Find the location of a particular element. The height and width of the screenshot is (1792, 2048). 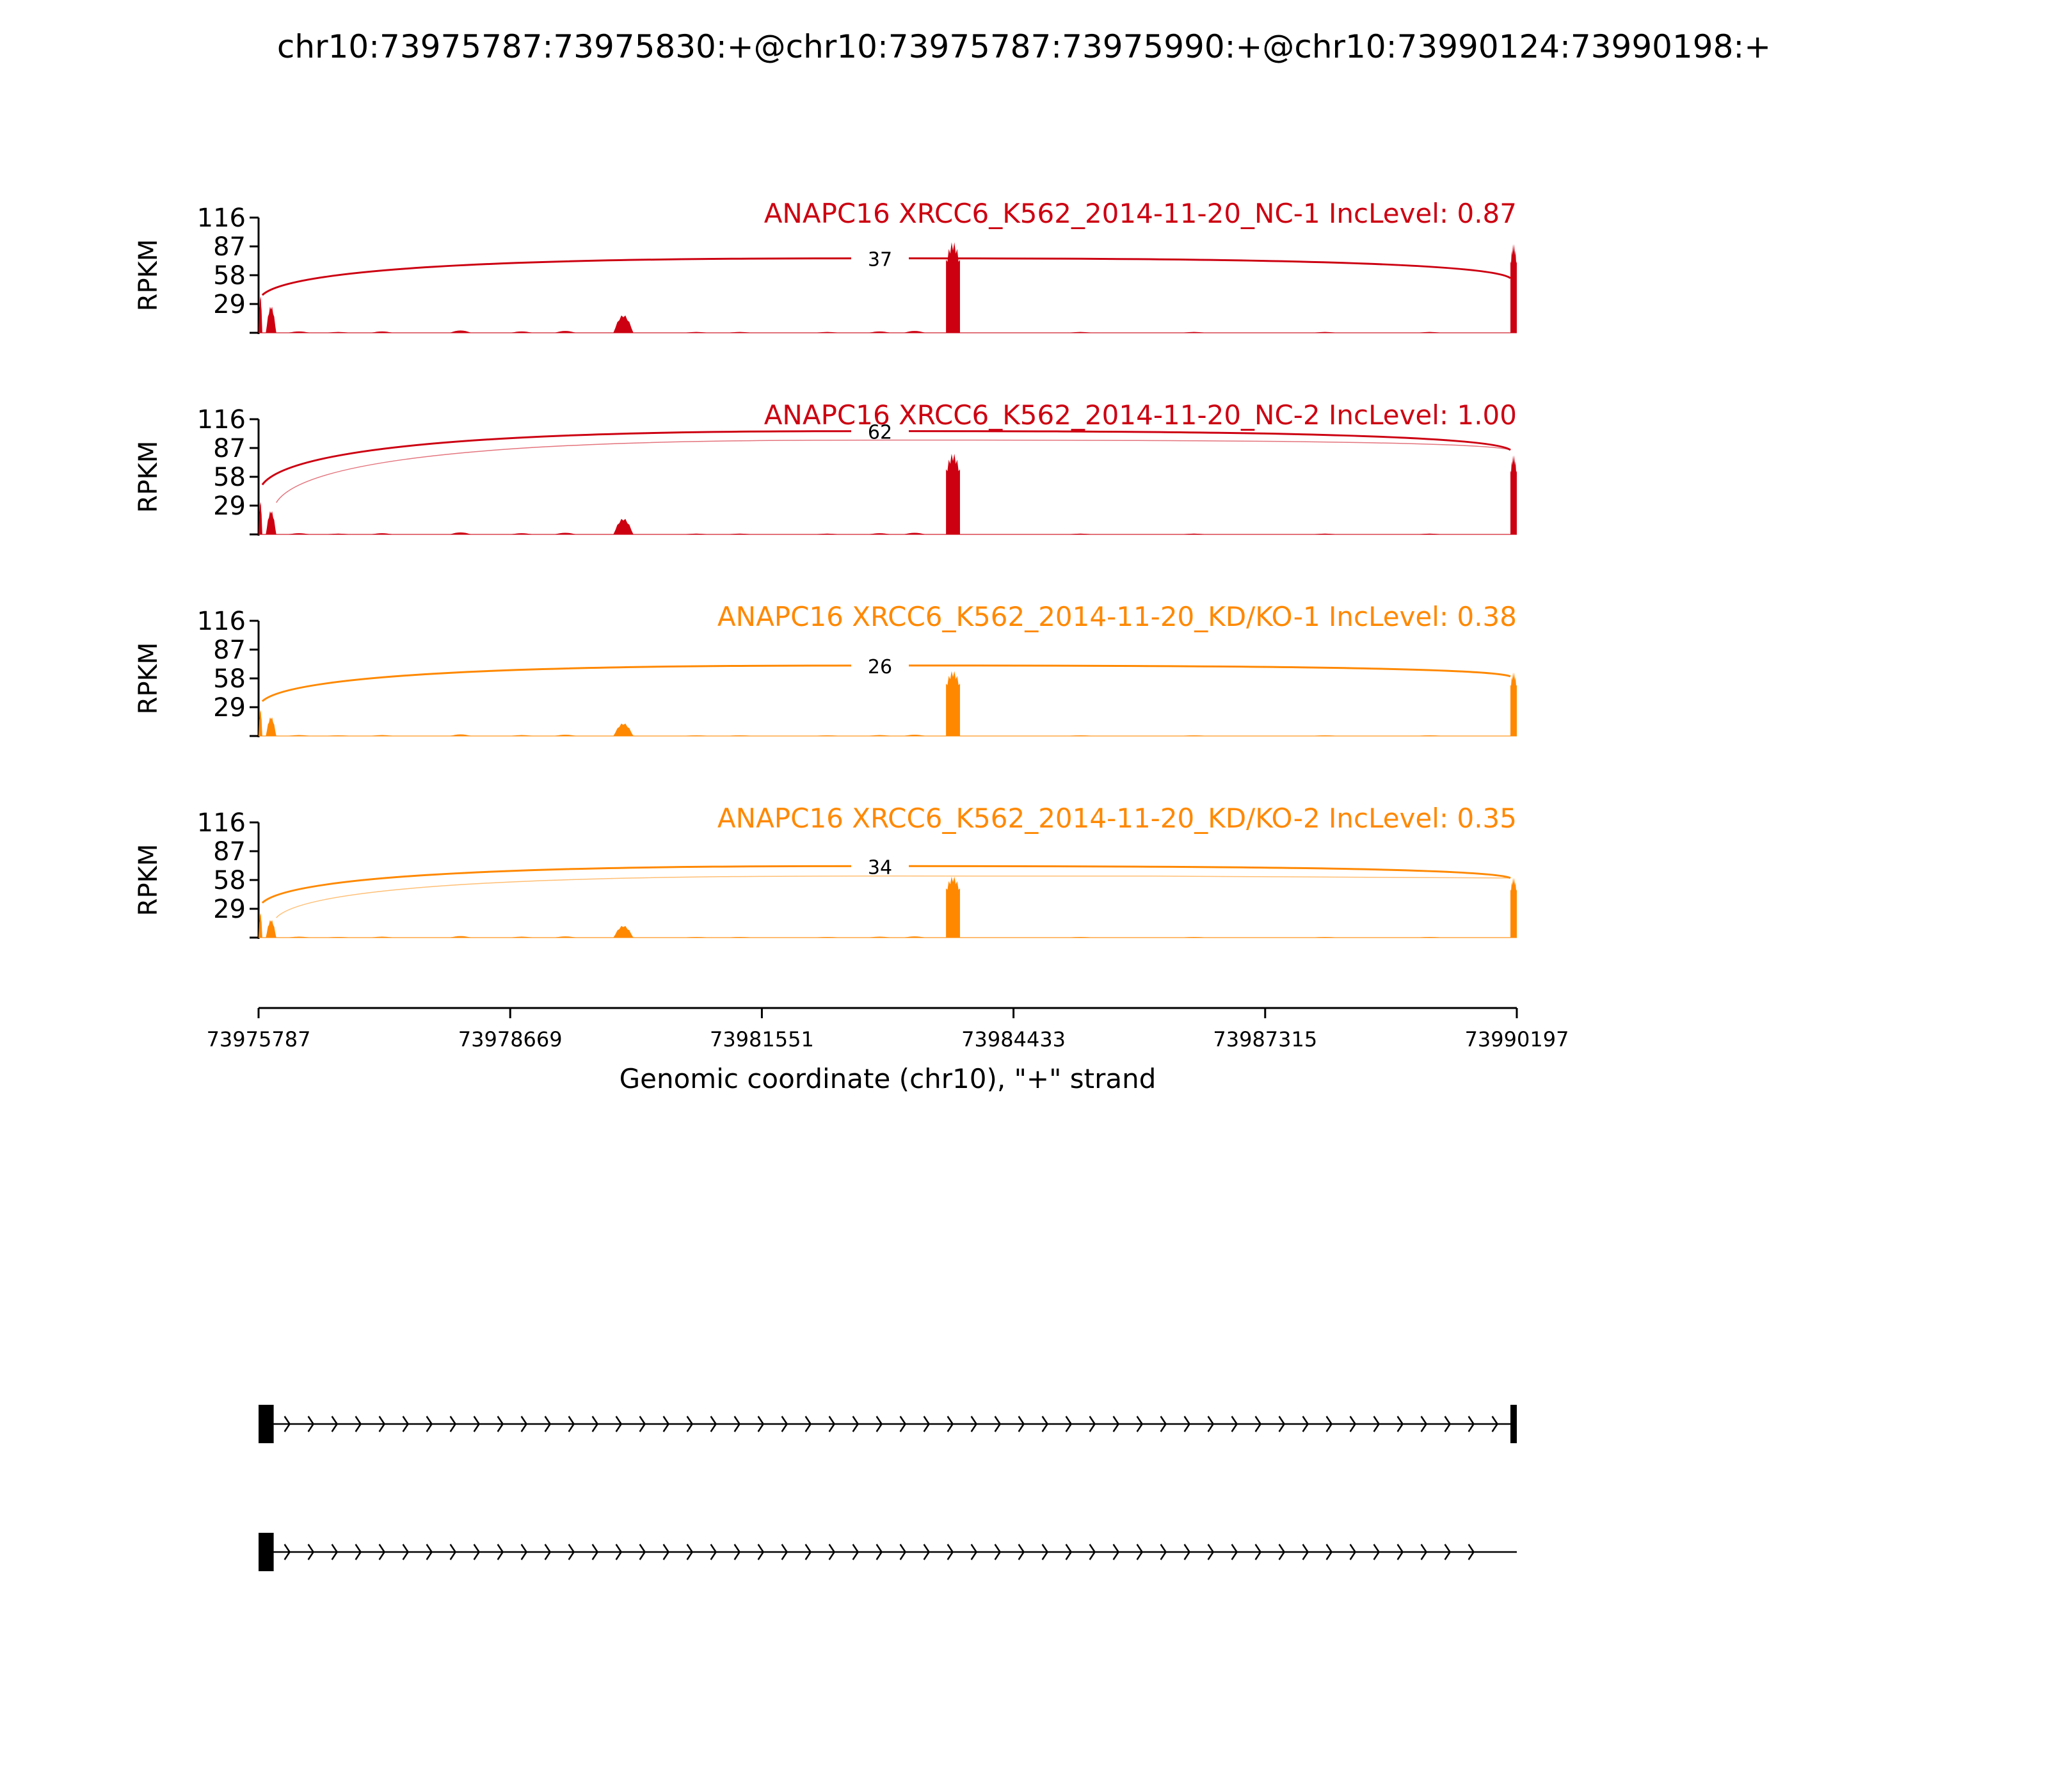

x-tick-label: 73990197 is located at coordinates (1517, 1039).